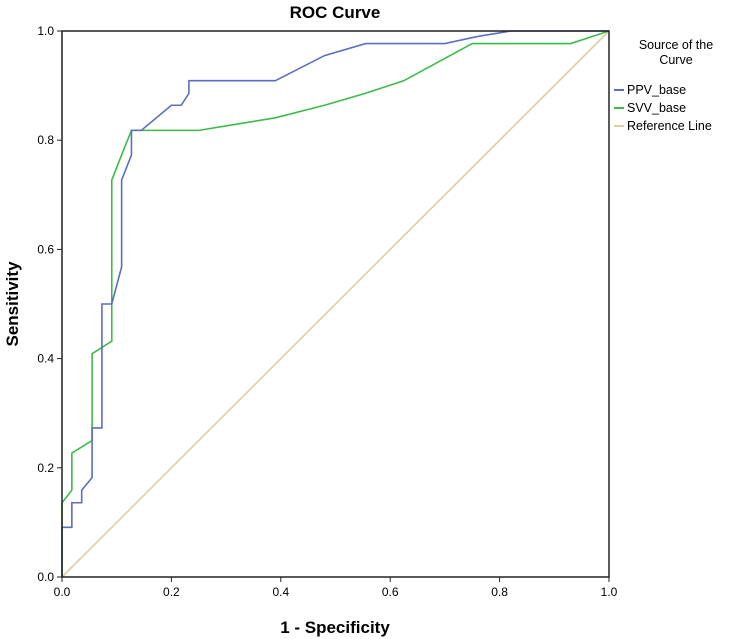  Describe the element at coordinates (499, 592) in the screenshot. I see `x-tick-label: 0.8` at that location.